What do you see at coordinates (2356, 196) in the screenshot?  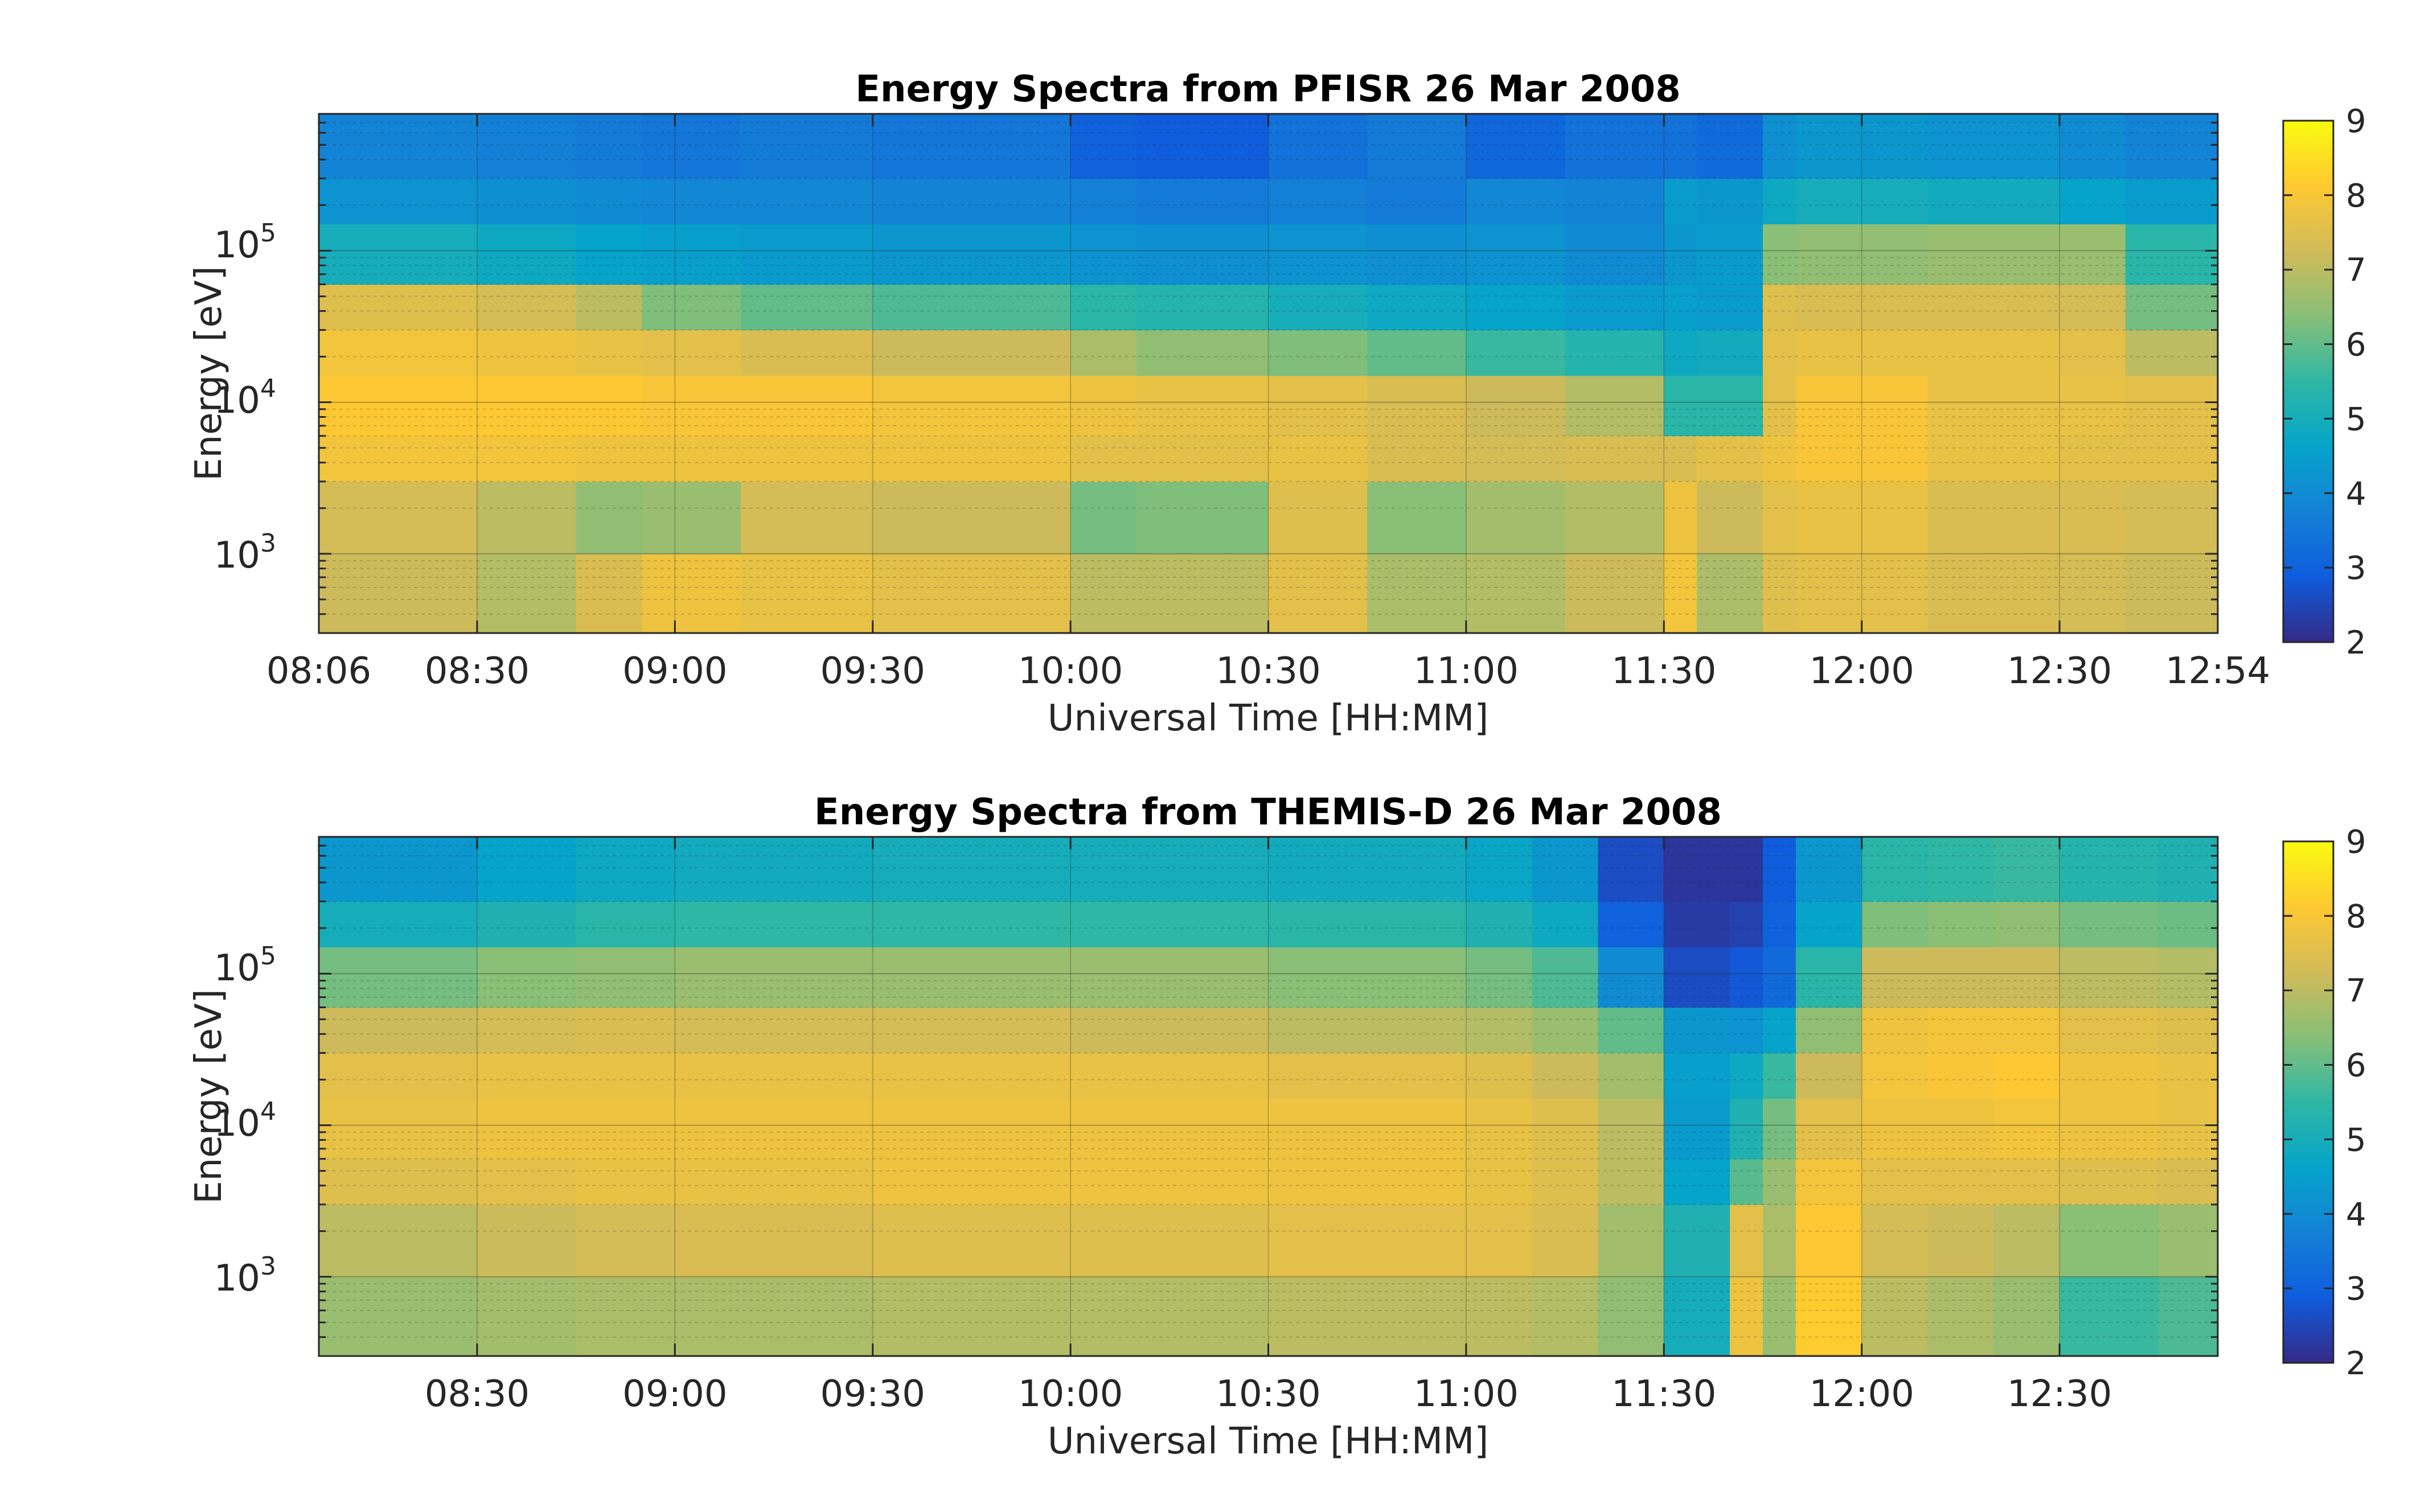 I see `colorbar-tick-label: 8` at bounding box center [2356, 196].